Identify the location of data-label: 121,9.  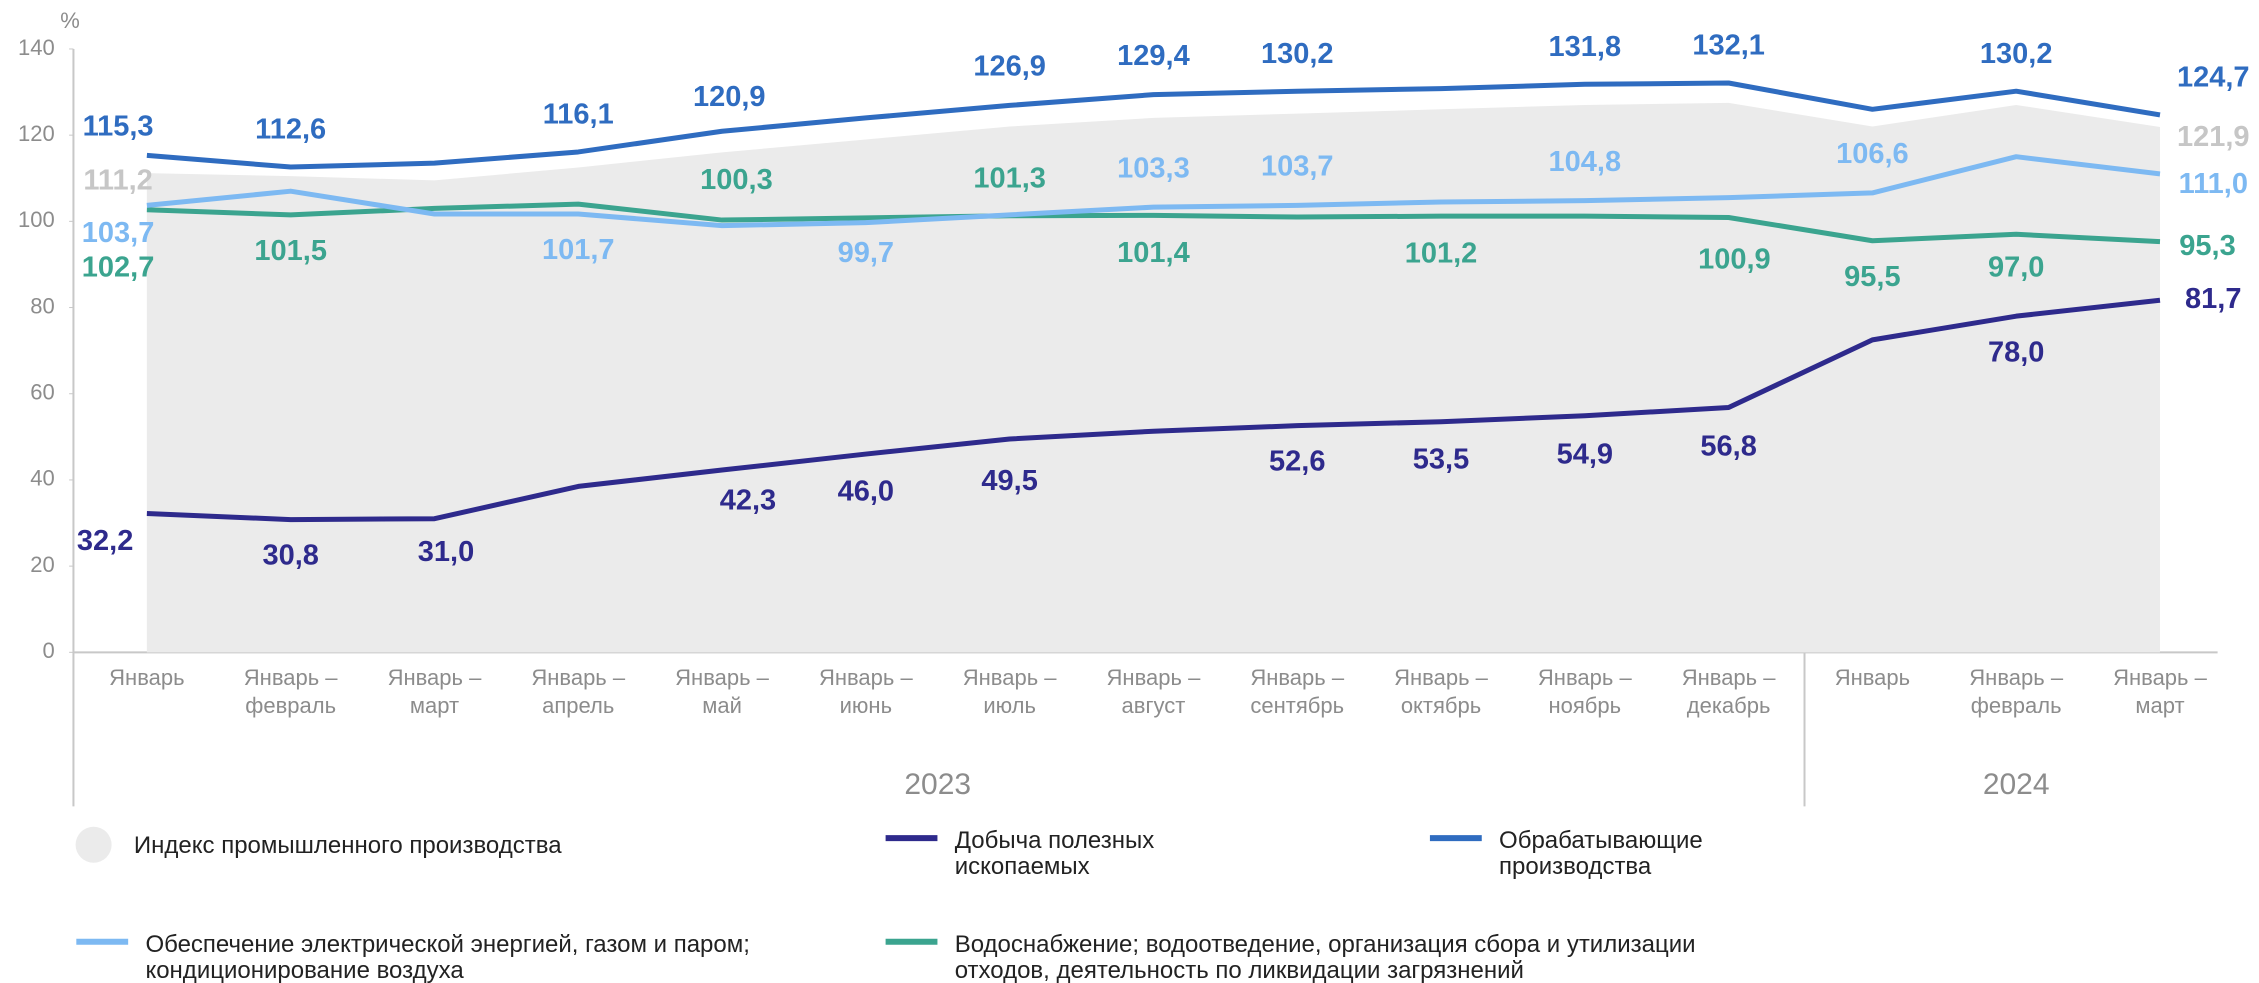
(2213, 137).